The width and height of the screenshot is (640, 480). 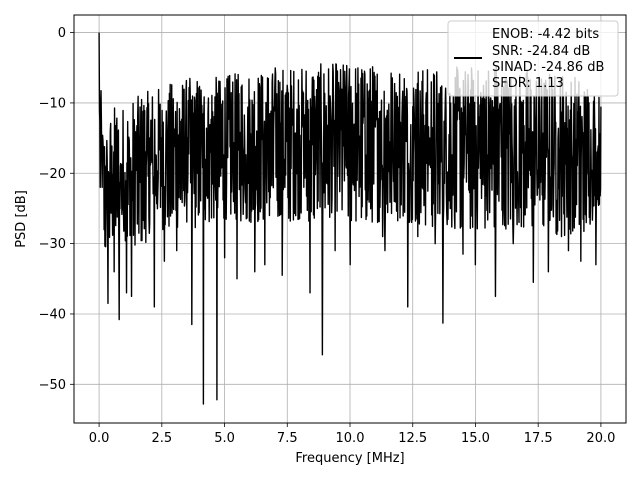 What do you see at coordinates (545, 34) in the screenshot?
I see `legend-entry-enob: ENOB: -4.42 bits` at bounding box center [545, 34].